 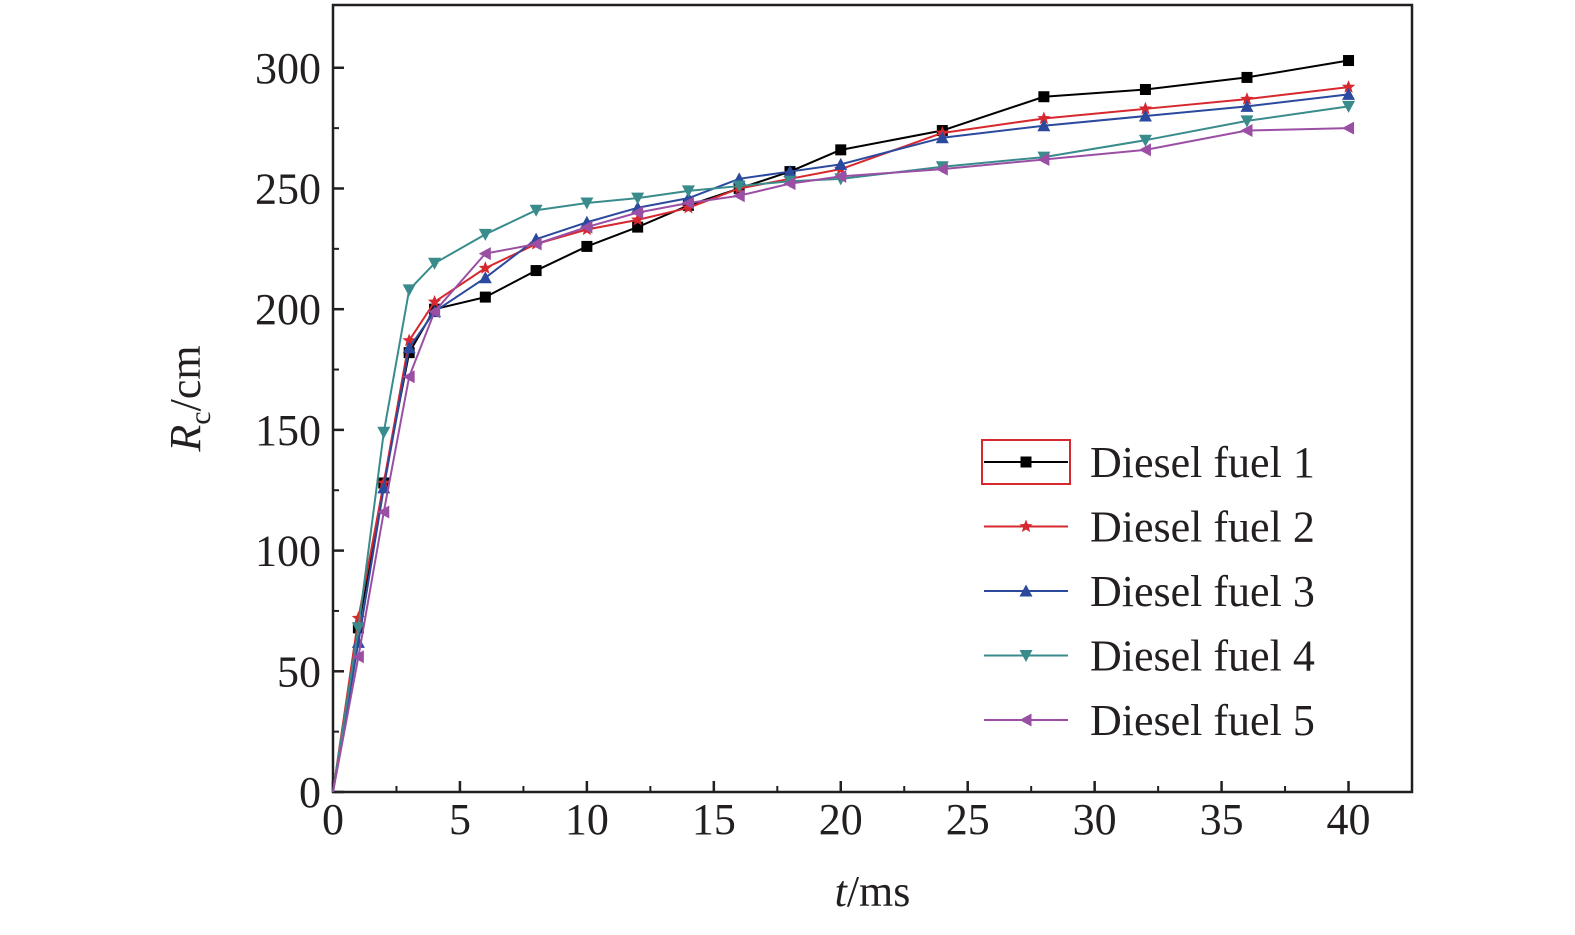 I want to click on legend-item: Diesel fuel 3, so click(x=1149, y=591).